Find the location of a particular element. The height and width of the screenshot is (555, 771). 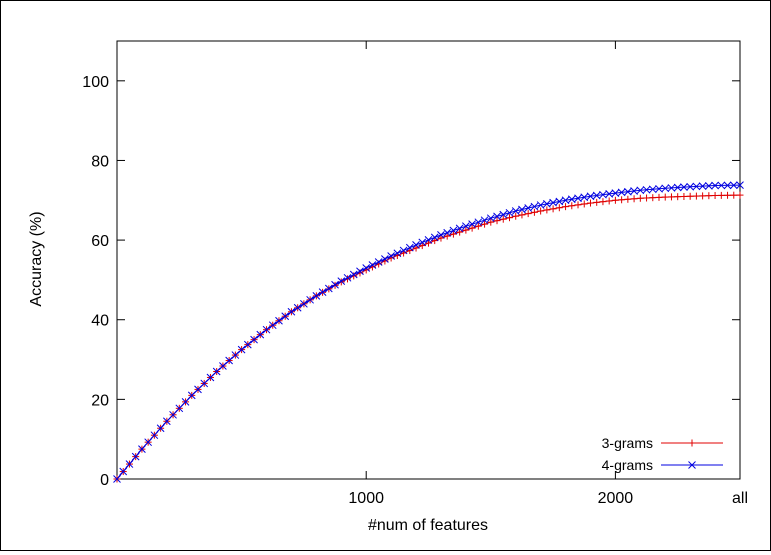

x-tick-label: all is located at coordinates (740, 498).